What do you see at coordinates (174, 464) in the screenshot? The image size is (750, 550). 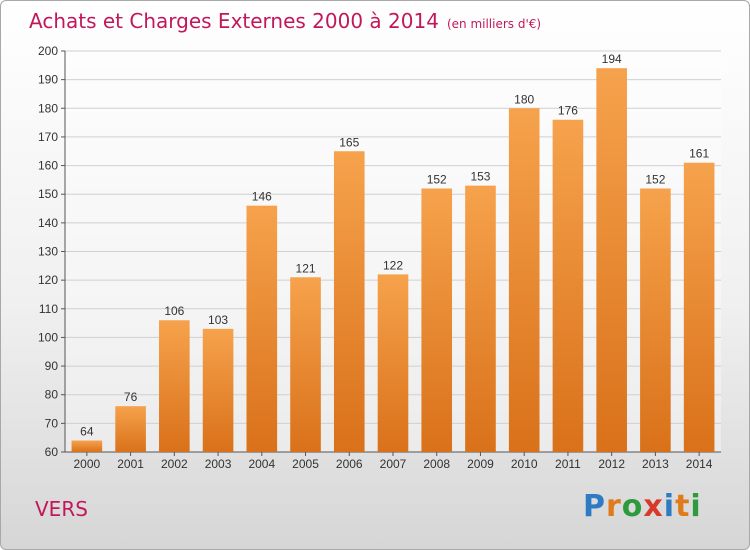 I see `x-tick-label: 2002` at bounding box center [174, 464].